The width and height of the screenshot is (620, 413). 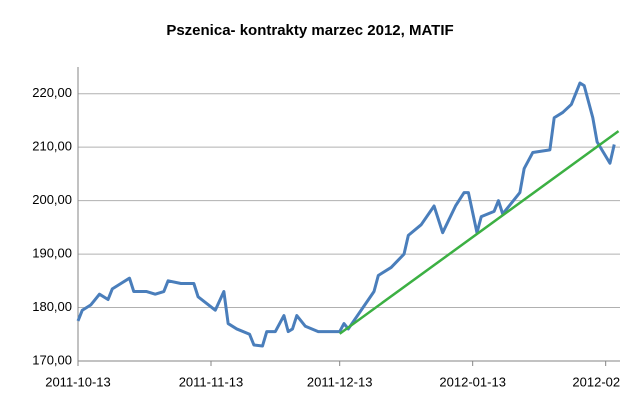 I want to click on y-tick-label: 220,00, so click(x=52, y=92).